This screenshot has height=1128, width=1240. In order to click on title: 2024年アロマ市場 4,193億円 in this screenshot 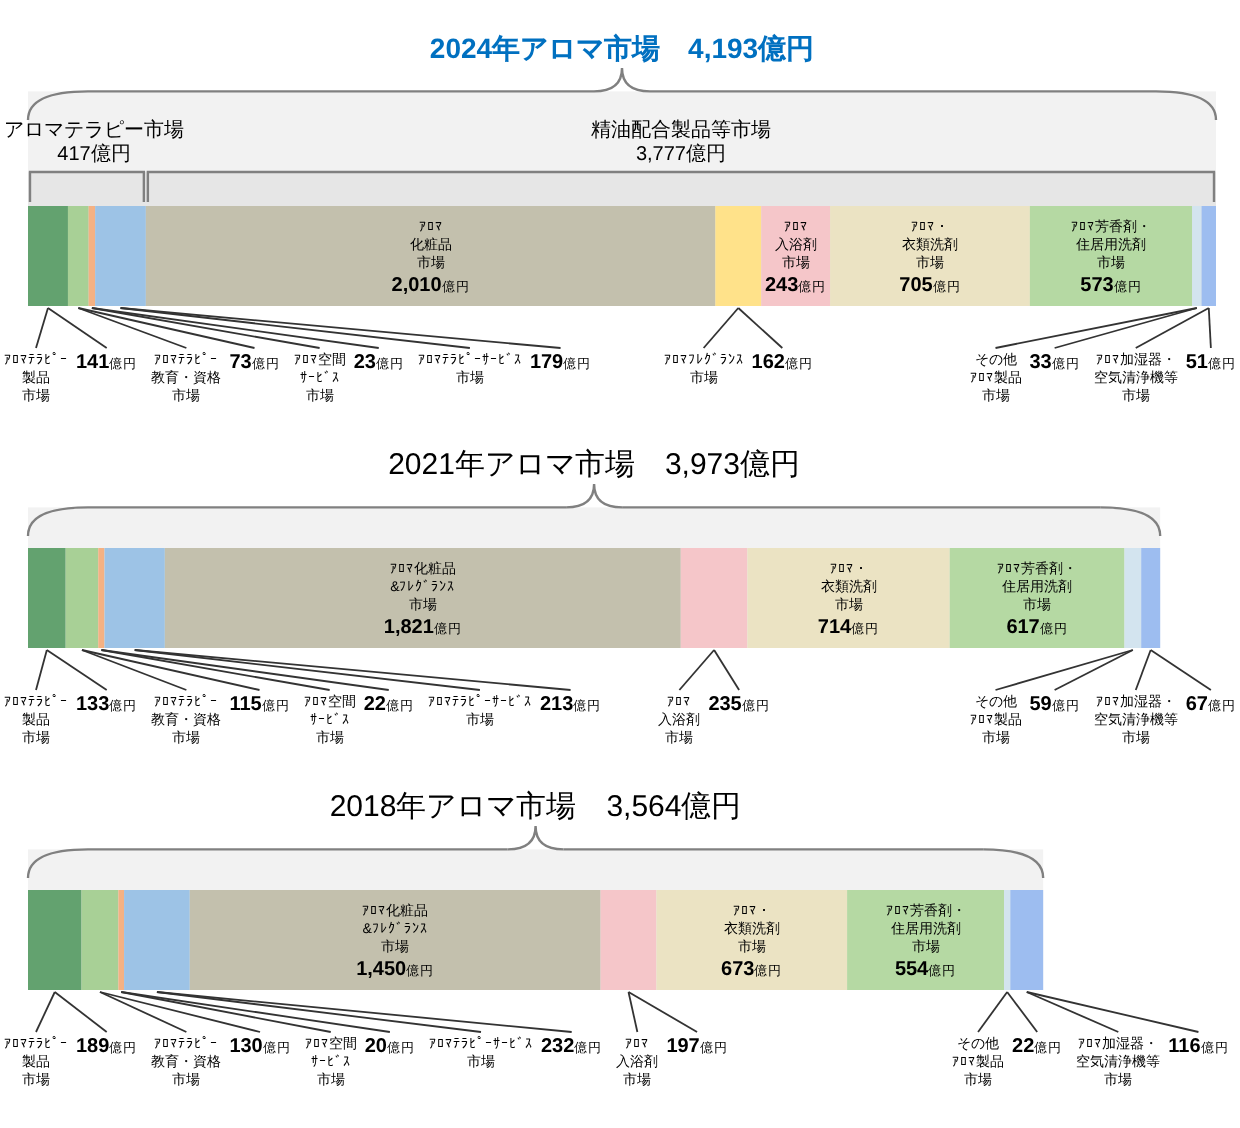, I will do `click(622, 48)`.